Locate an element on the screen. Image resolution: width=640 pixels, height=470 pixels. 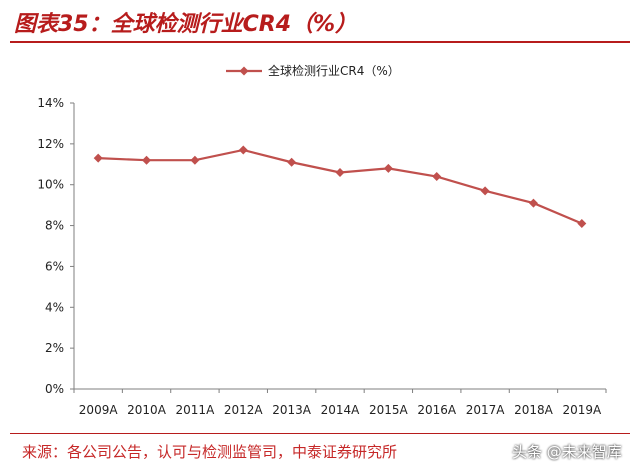
y-tick-label: 10% is located at coordinates (50, 185).